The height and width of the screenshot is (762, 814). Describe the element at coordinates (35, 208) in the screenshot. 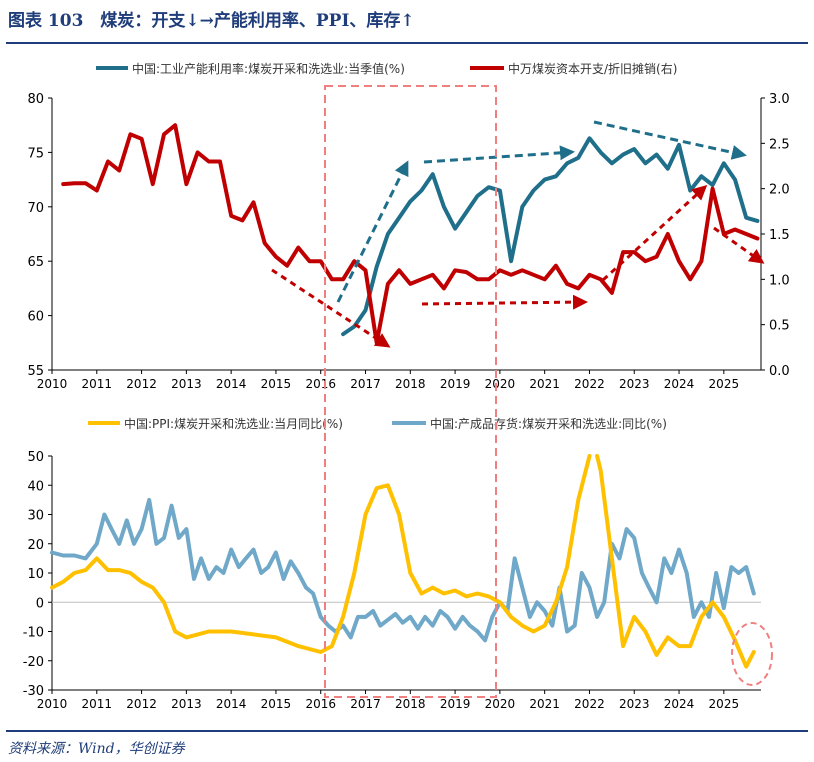

I see `top-y-tick-label-left: 70` at that location.